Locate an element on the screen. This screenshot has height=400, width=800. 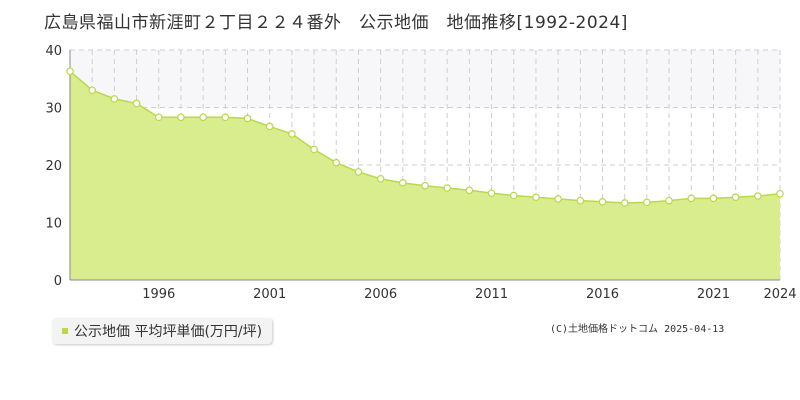
x-tick-label: 1996 is located at coordinates (158, 294).